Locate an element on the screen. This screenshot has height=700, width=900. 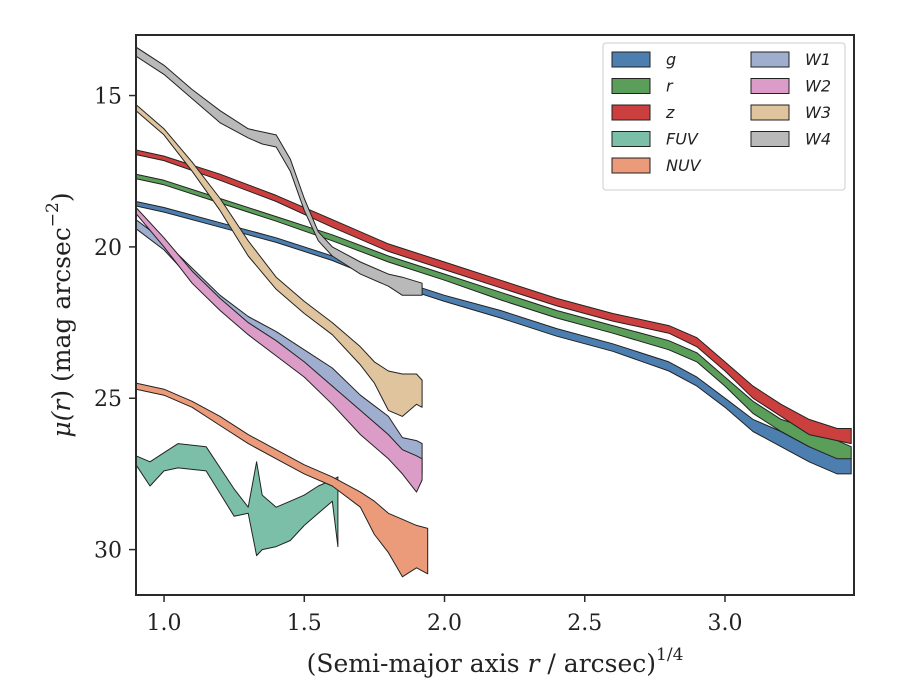
band-nuv is located at coordinates (282, 480).